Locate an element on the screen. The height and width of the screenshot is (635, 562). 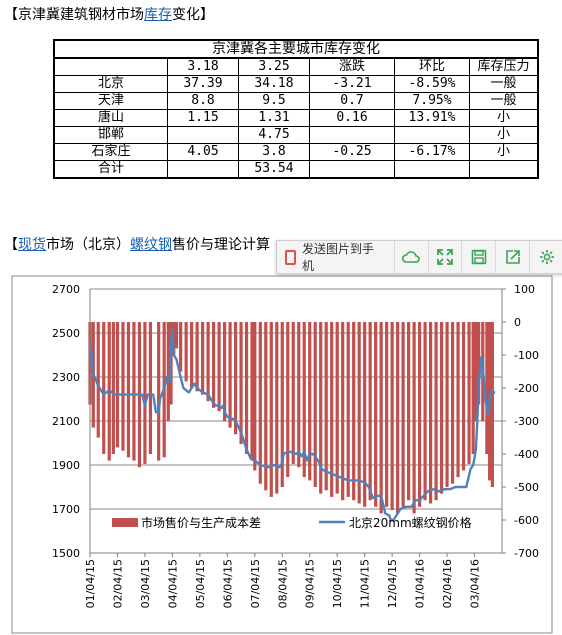
header-cell: 3.18 is located at coordinates (203, 66).